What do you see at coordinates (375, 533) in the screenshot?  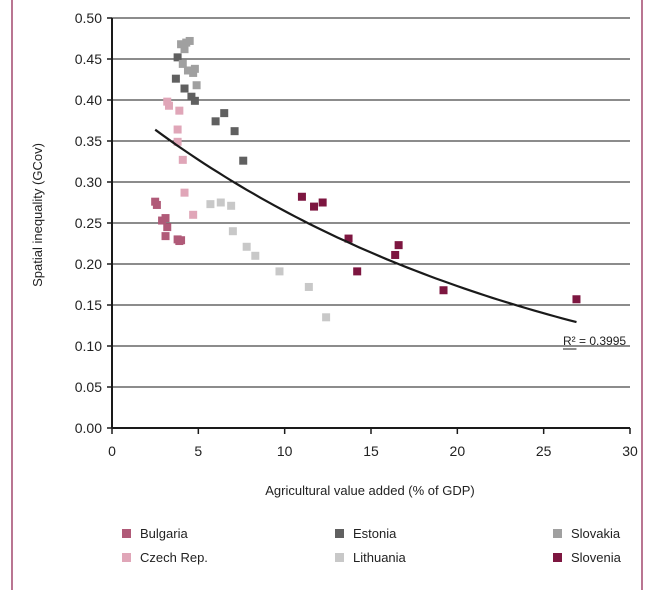 I see `legend-label: Estonia` at bounding box center [375, 533].